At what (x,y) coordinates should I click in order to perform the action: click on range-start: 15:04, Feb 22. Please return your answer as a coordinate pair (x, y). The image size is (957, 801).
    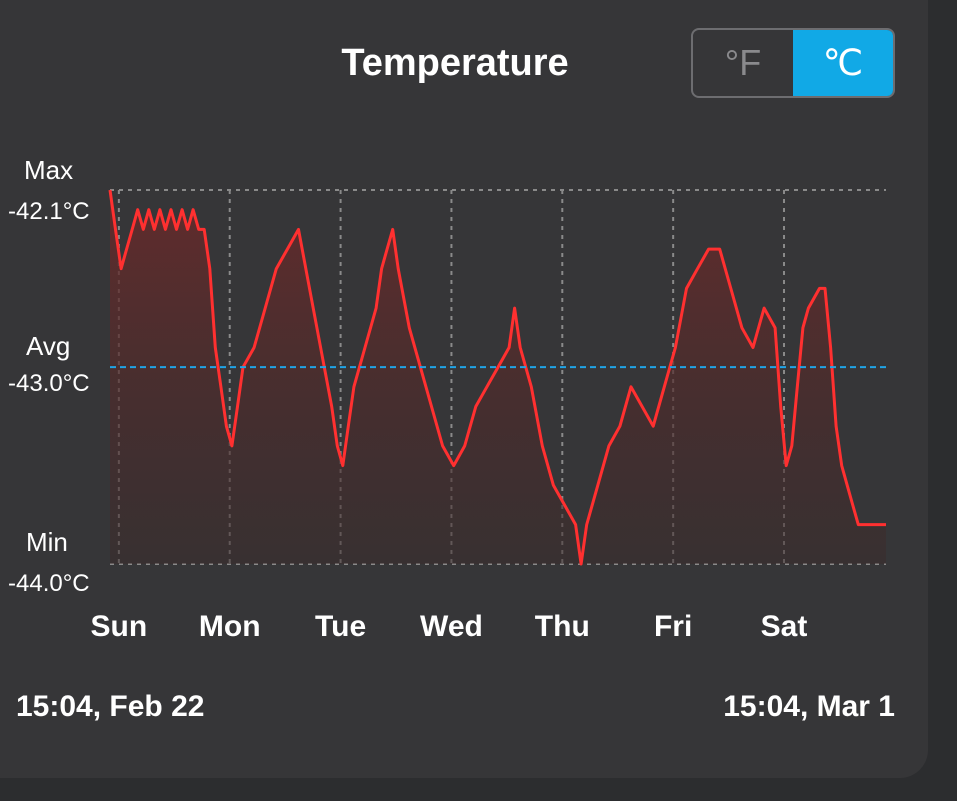
    Looking at the image, I should click on (110, 706).